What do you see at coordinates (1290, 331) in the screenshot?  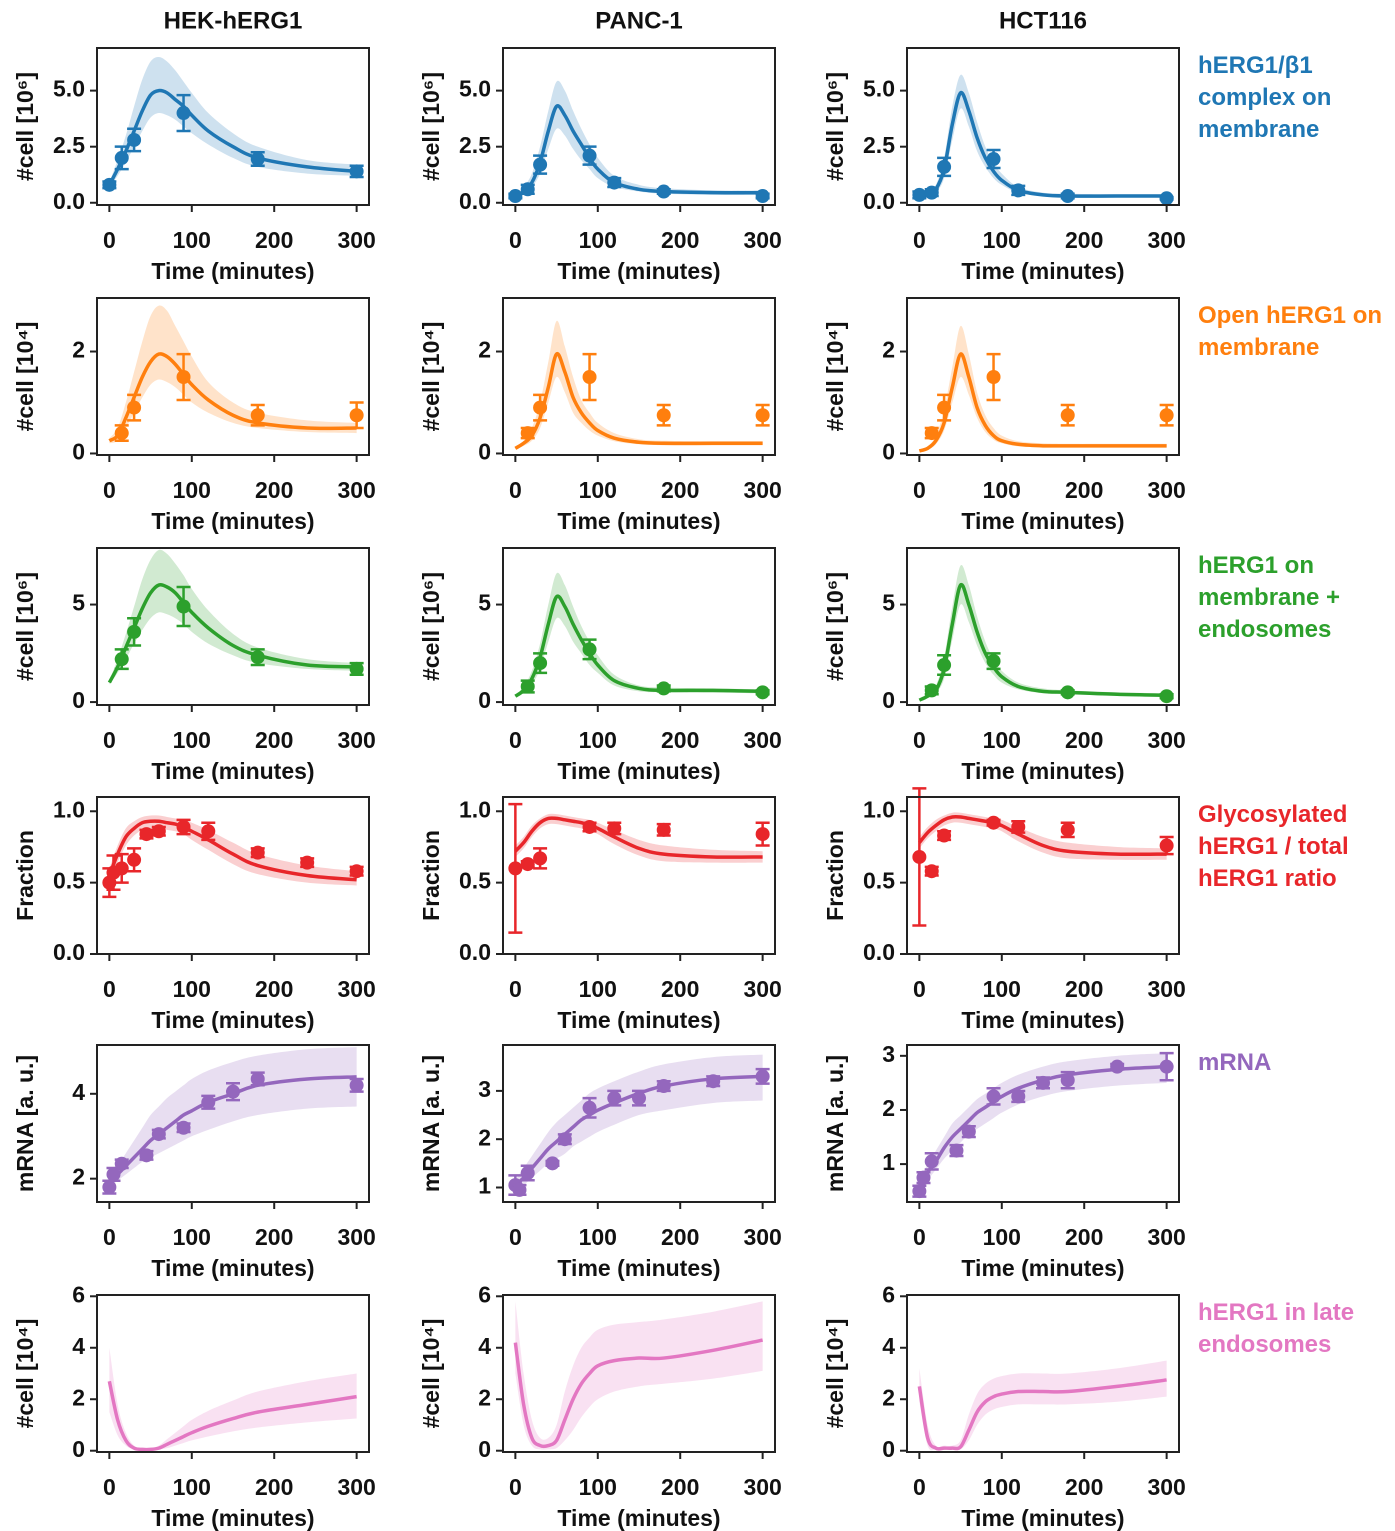 I see `row-label: Open hERG1 on membrane` at bounding box center [1290, 331].